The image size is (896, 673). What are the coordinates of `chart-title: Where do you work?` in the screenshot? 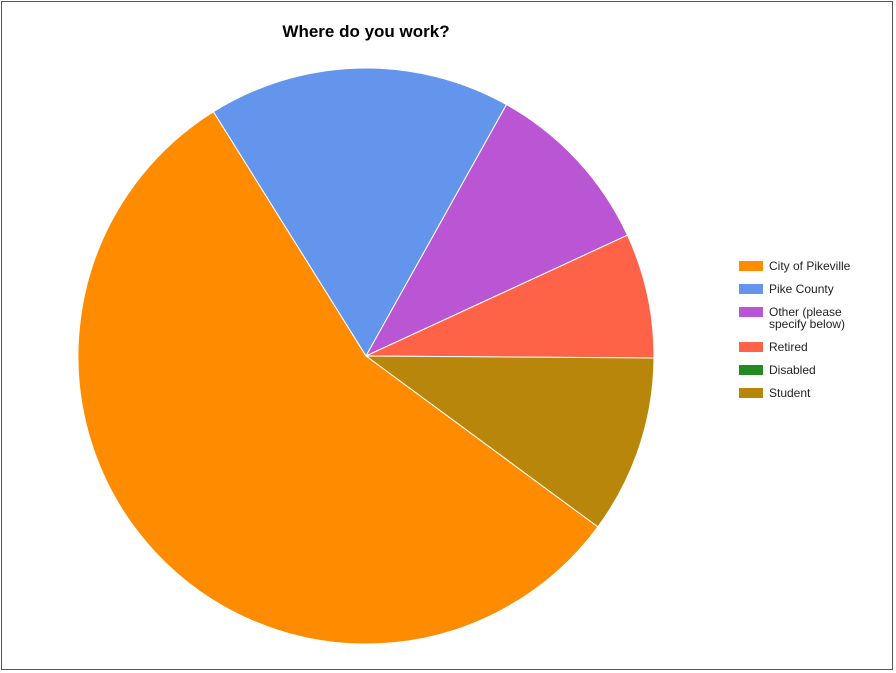 It's located at (366, 31).